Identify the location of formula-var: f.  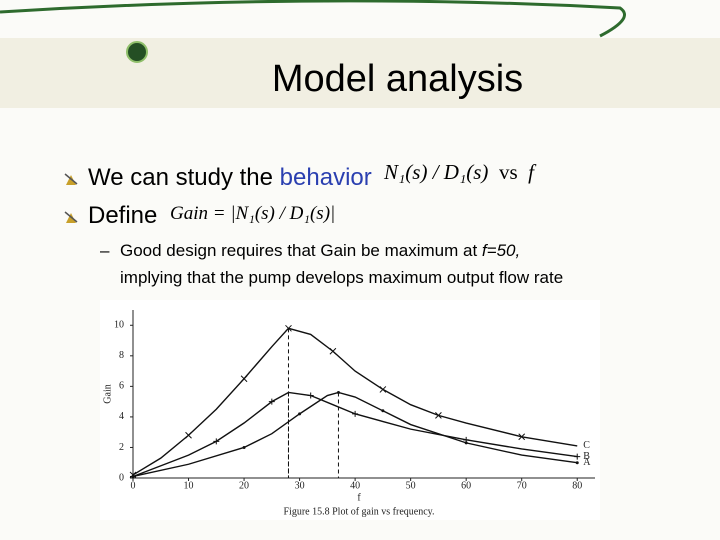
(531, 172).